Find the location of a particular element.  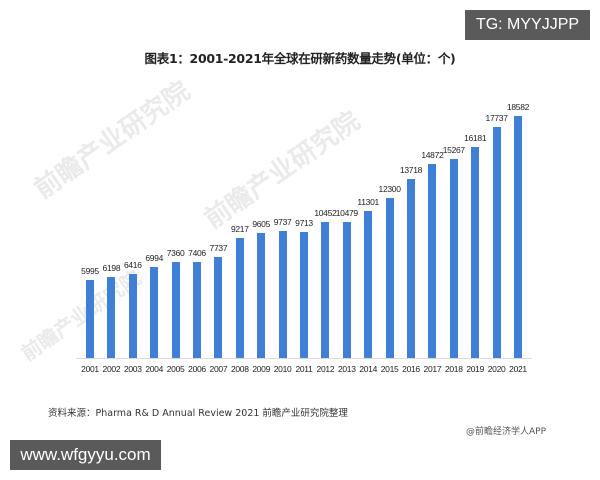

bar-2005 is located at coordinates (175, 310).